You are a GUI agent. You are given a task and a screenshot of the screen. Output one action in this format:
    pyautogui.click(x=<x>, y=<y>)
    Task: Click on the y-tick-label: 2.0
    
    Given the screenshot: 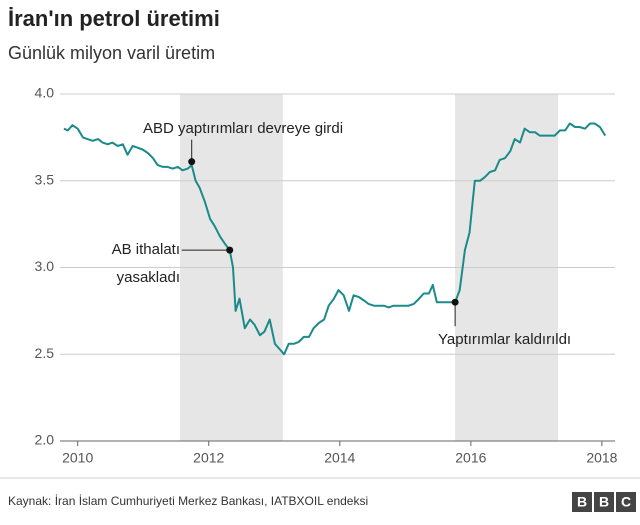 What is the action you would take?
    pyautogui.click(x=45, y=440)
    